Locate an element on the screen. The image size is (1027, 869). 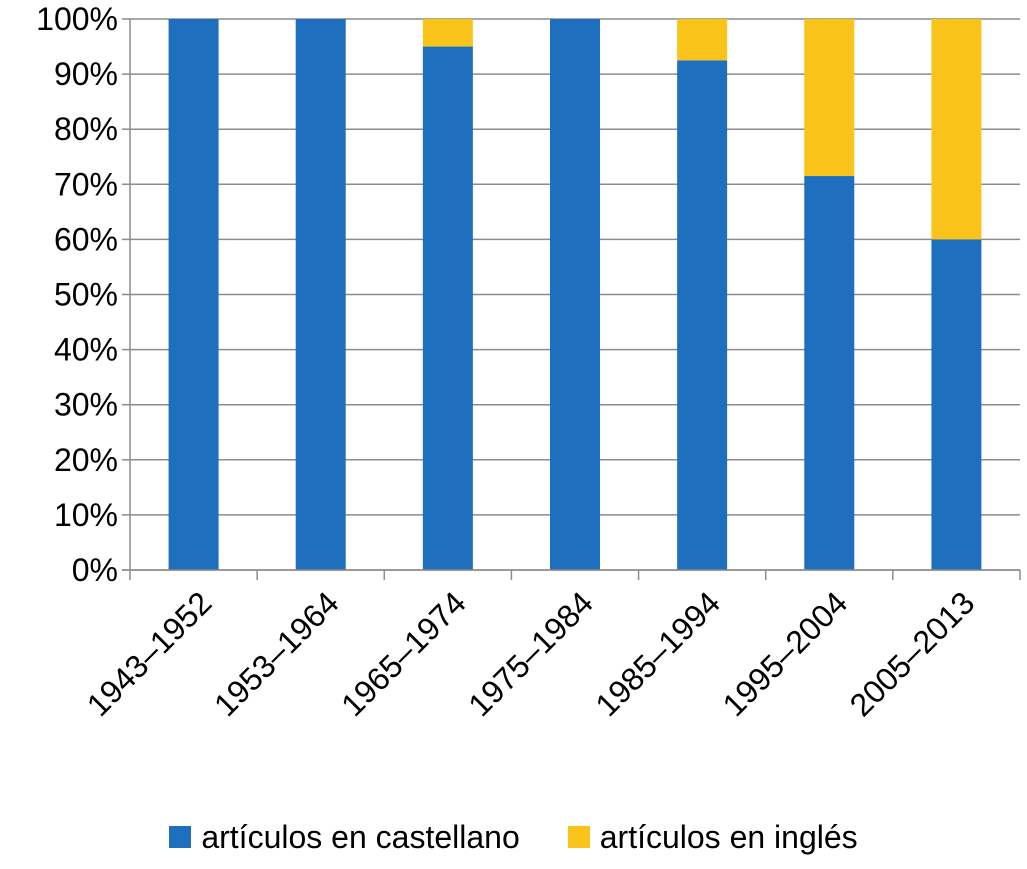
y-tick-label: 60% is located at coordinates (86, 239).